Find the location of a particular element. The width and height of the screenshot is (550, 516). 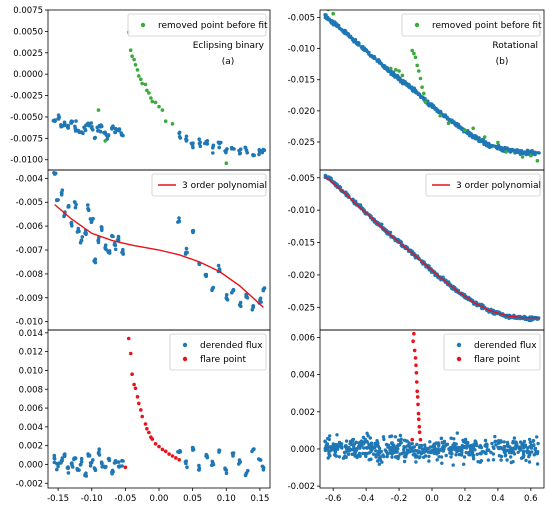

y-tick-label: 0.006 is located at coordinates (31, 409).